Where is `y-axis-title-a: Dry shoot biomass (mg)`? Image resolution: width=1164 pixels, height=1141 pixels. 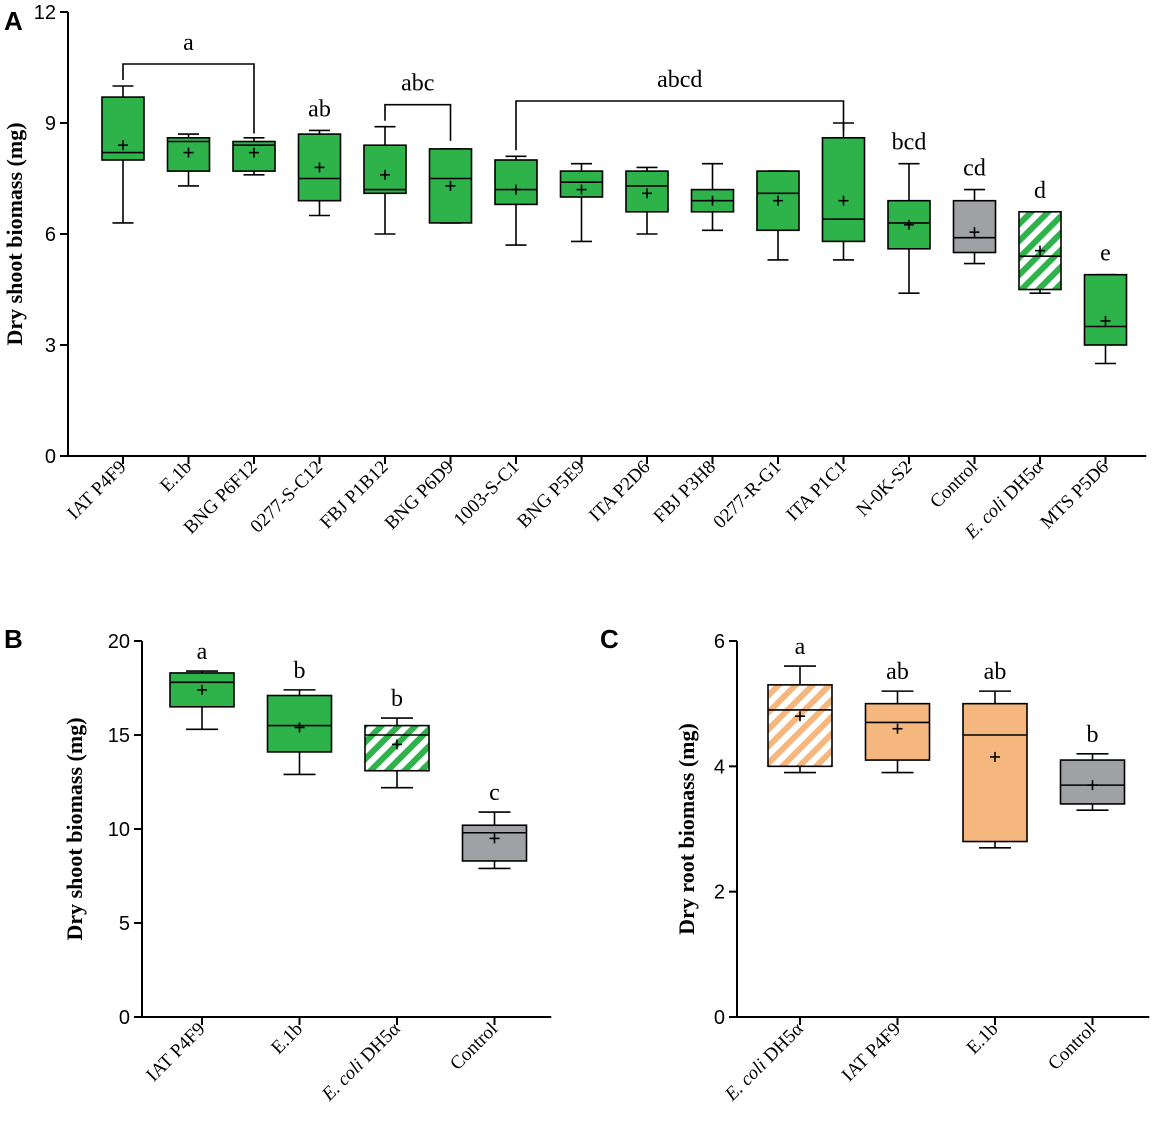 y-axis-title-a: Dry shoot biomass (mg) is located at coordinates (14, 233).